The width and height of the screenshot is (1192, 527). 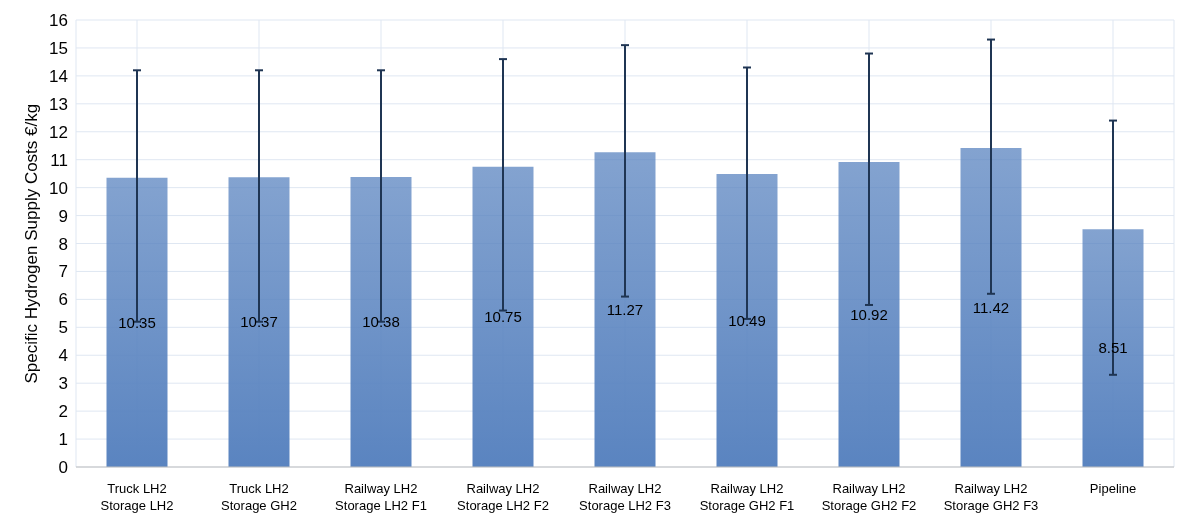 I want to click on x-tick-label: Truck LH2 Storage LH2, so click(x=137, y=497).